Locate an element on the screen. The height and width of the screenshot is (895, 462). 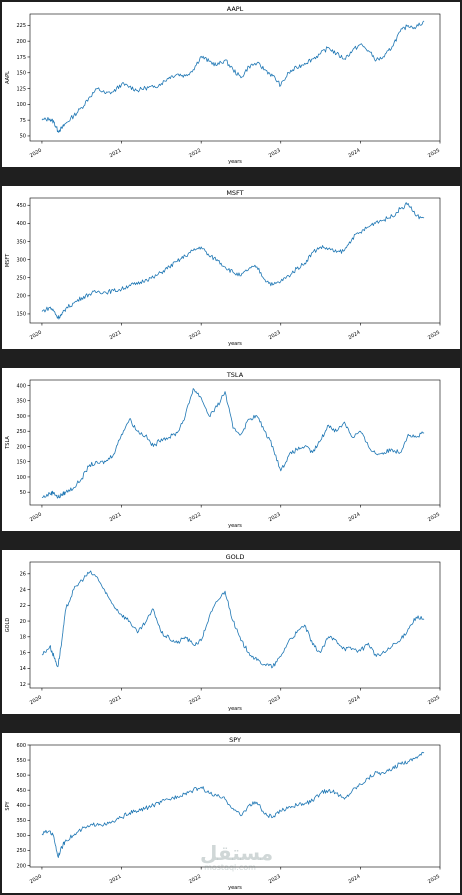
y-tick-label: 12 is located at coordinates (23, 685).